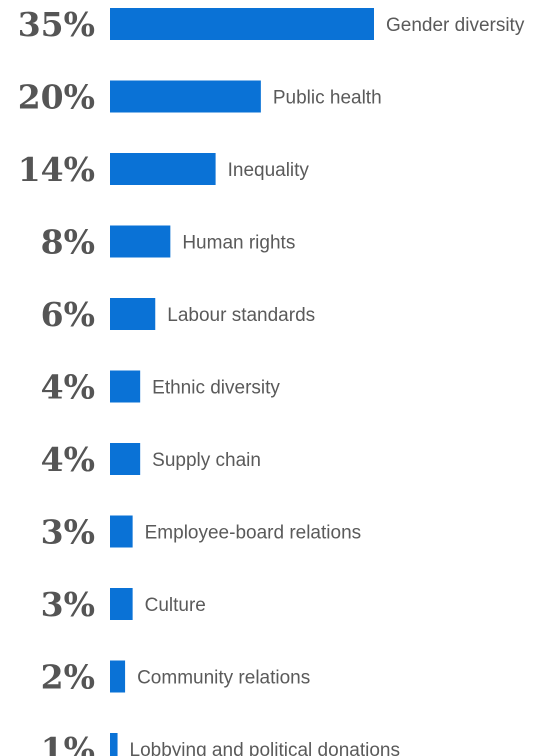  Describe the element at coordinates (455, 25) in the screenshot. I see `category-label: Gender diversity` at that location.